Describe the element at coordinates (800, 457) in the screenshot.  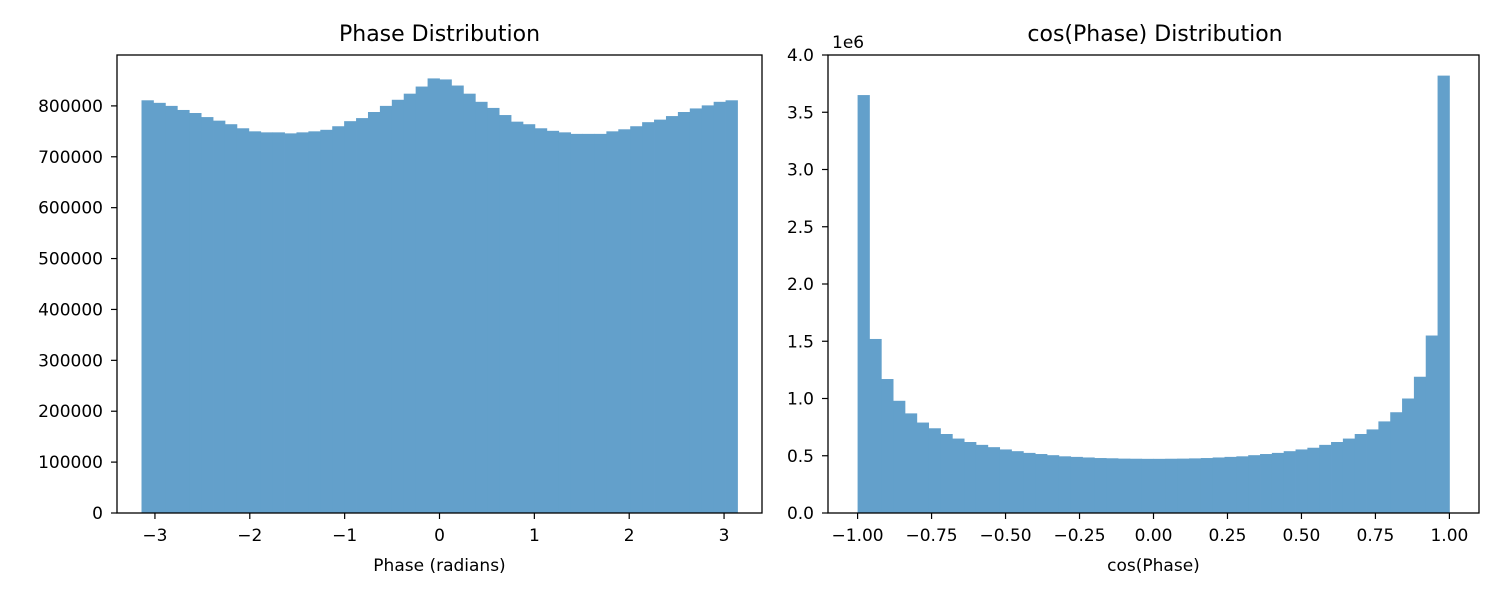
I see `y-tick-label: 0.5` at that location.